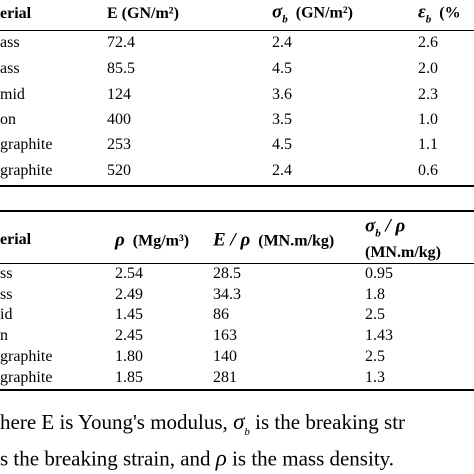 The width and height of the screenshot is (474, 474). Describe the element at coordinates (119, 170) in the screenshot. I see `cell: 520` at that location.